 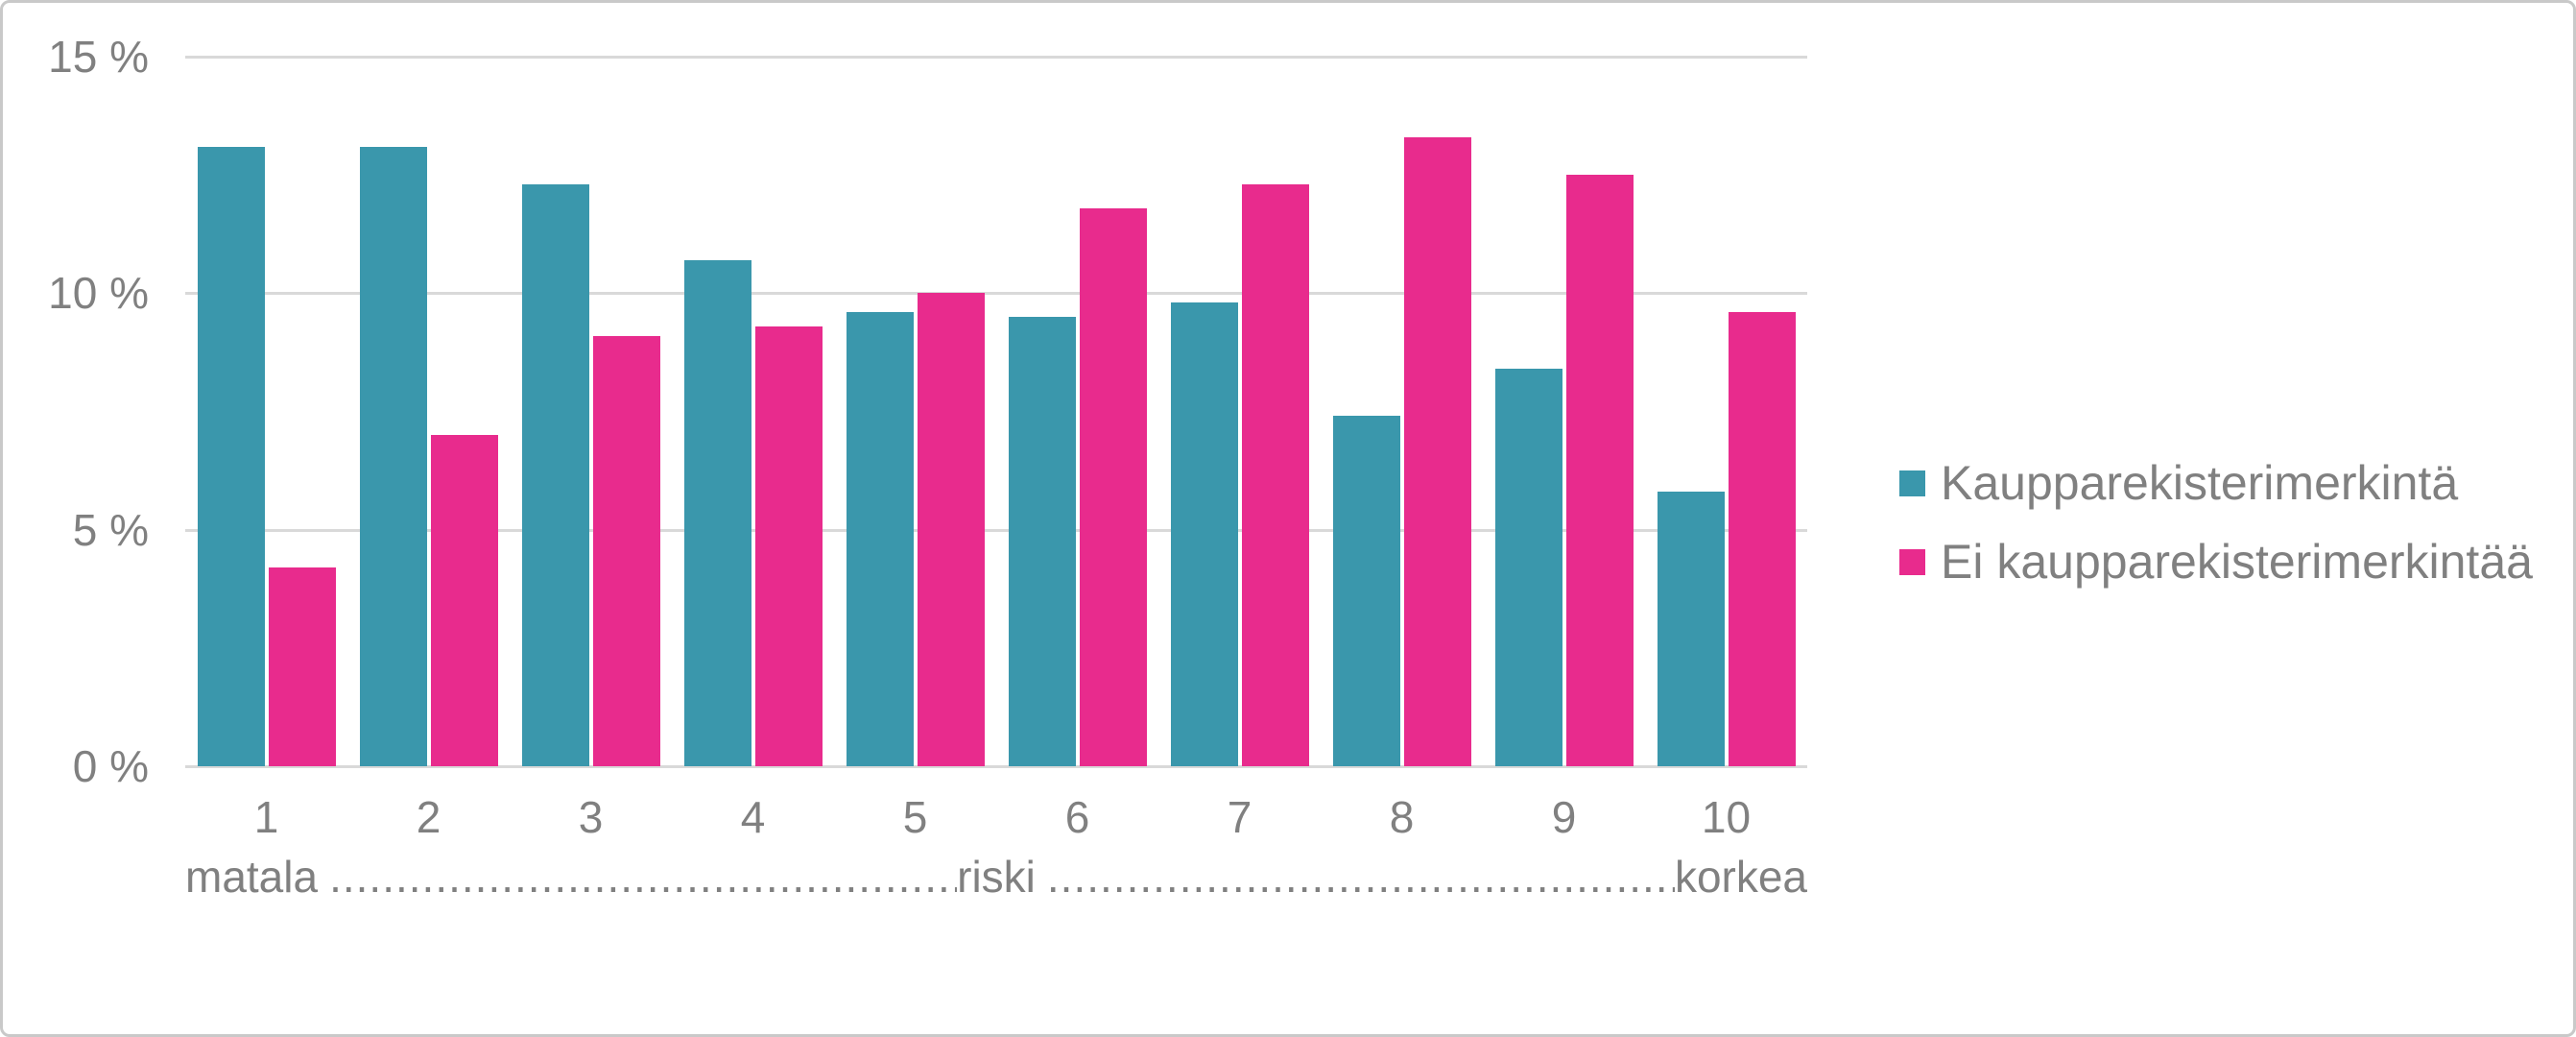 What do you see at coordinates (98, 293) in the screenshot?
I see `y-axis-tick-label: 10 %` at bounding box center [98, 293].